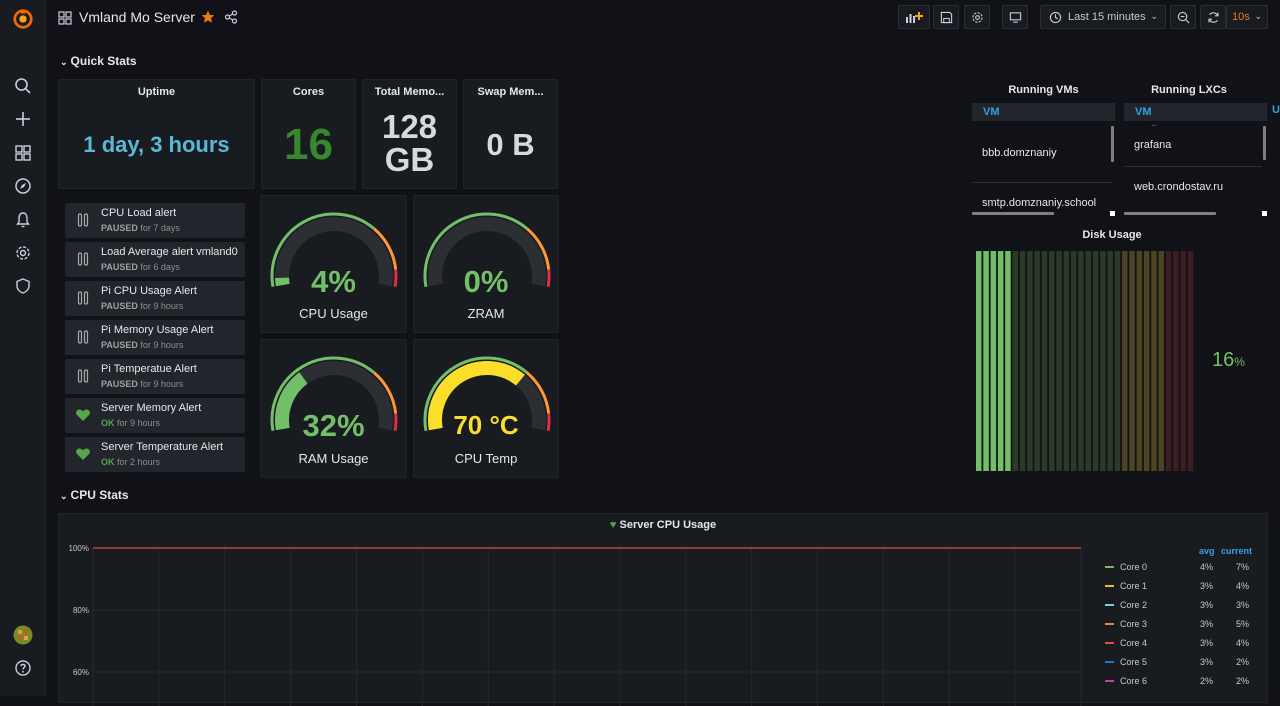  I want to click on alert-name: Server Temperature Alert, so click(162, 447).